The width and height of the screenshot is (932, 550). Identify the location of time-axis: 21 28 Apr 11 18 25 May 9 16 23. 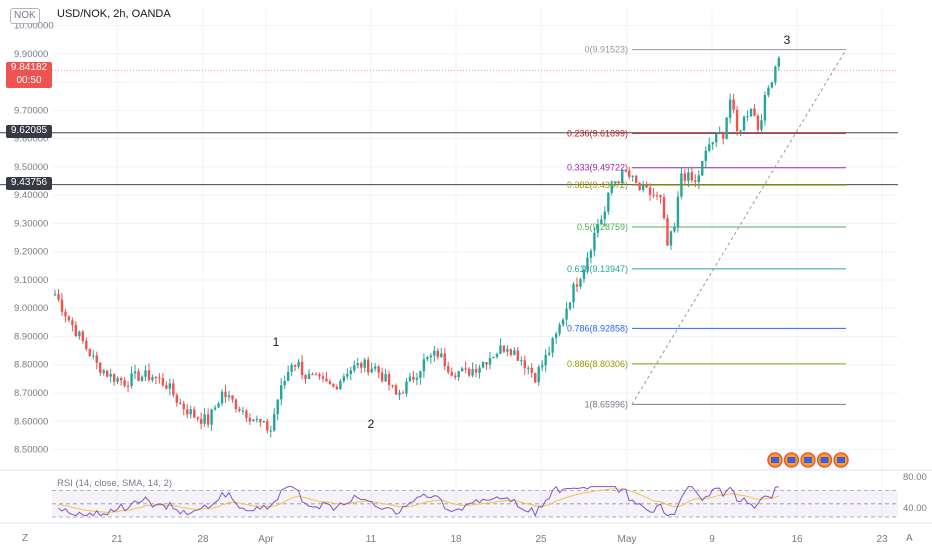
(466, 533).